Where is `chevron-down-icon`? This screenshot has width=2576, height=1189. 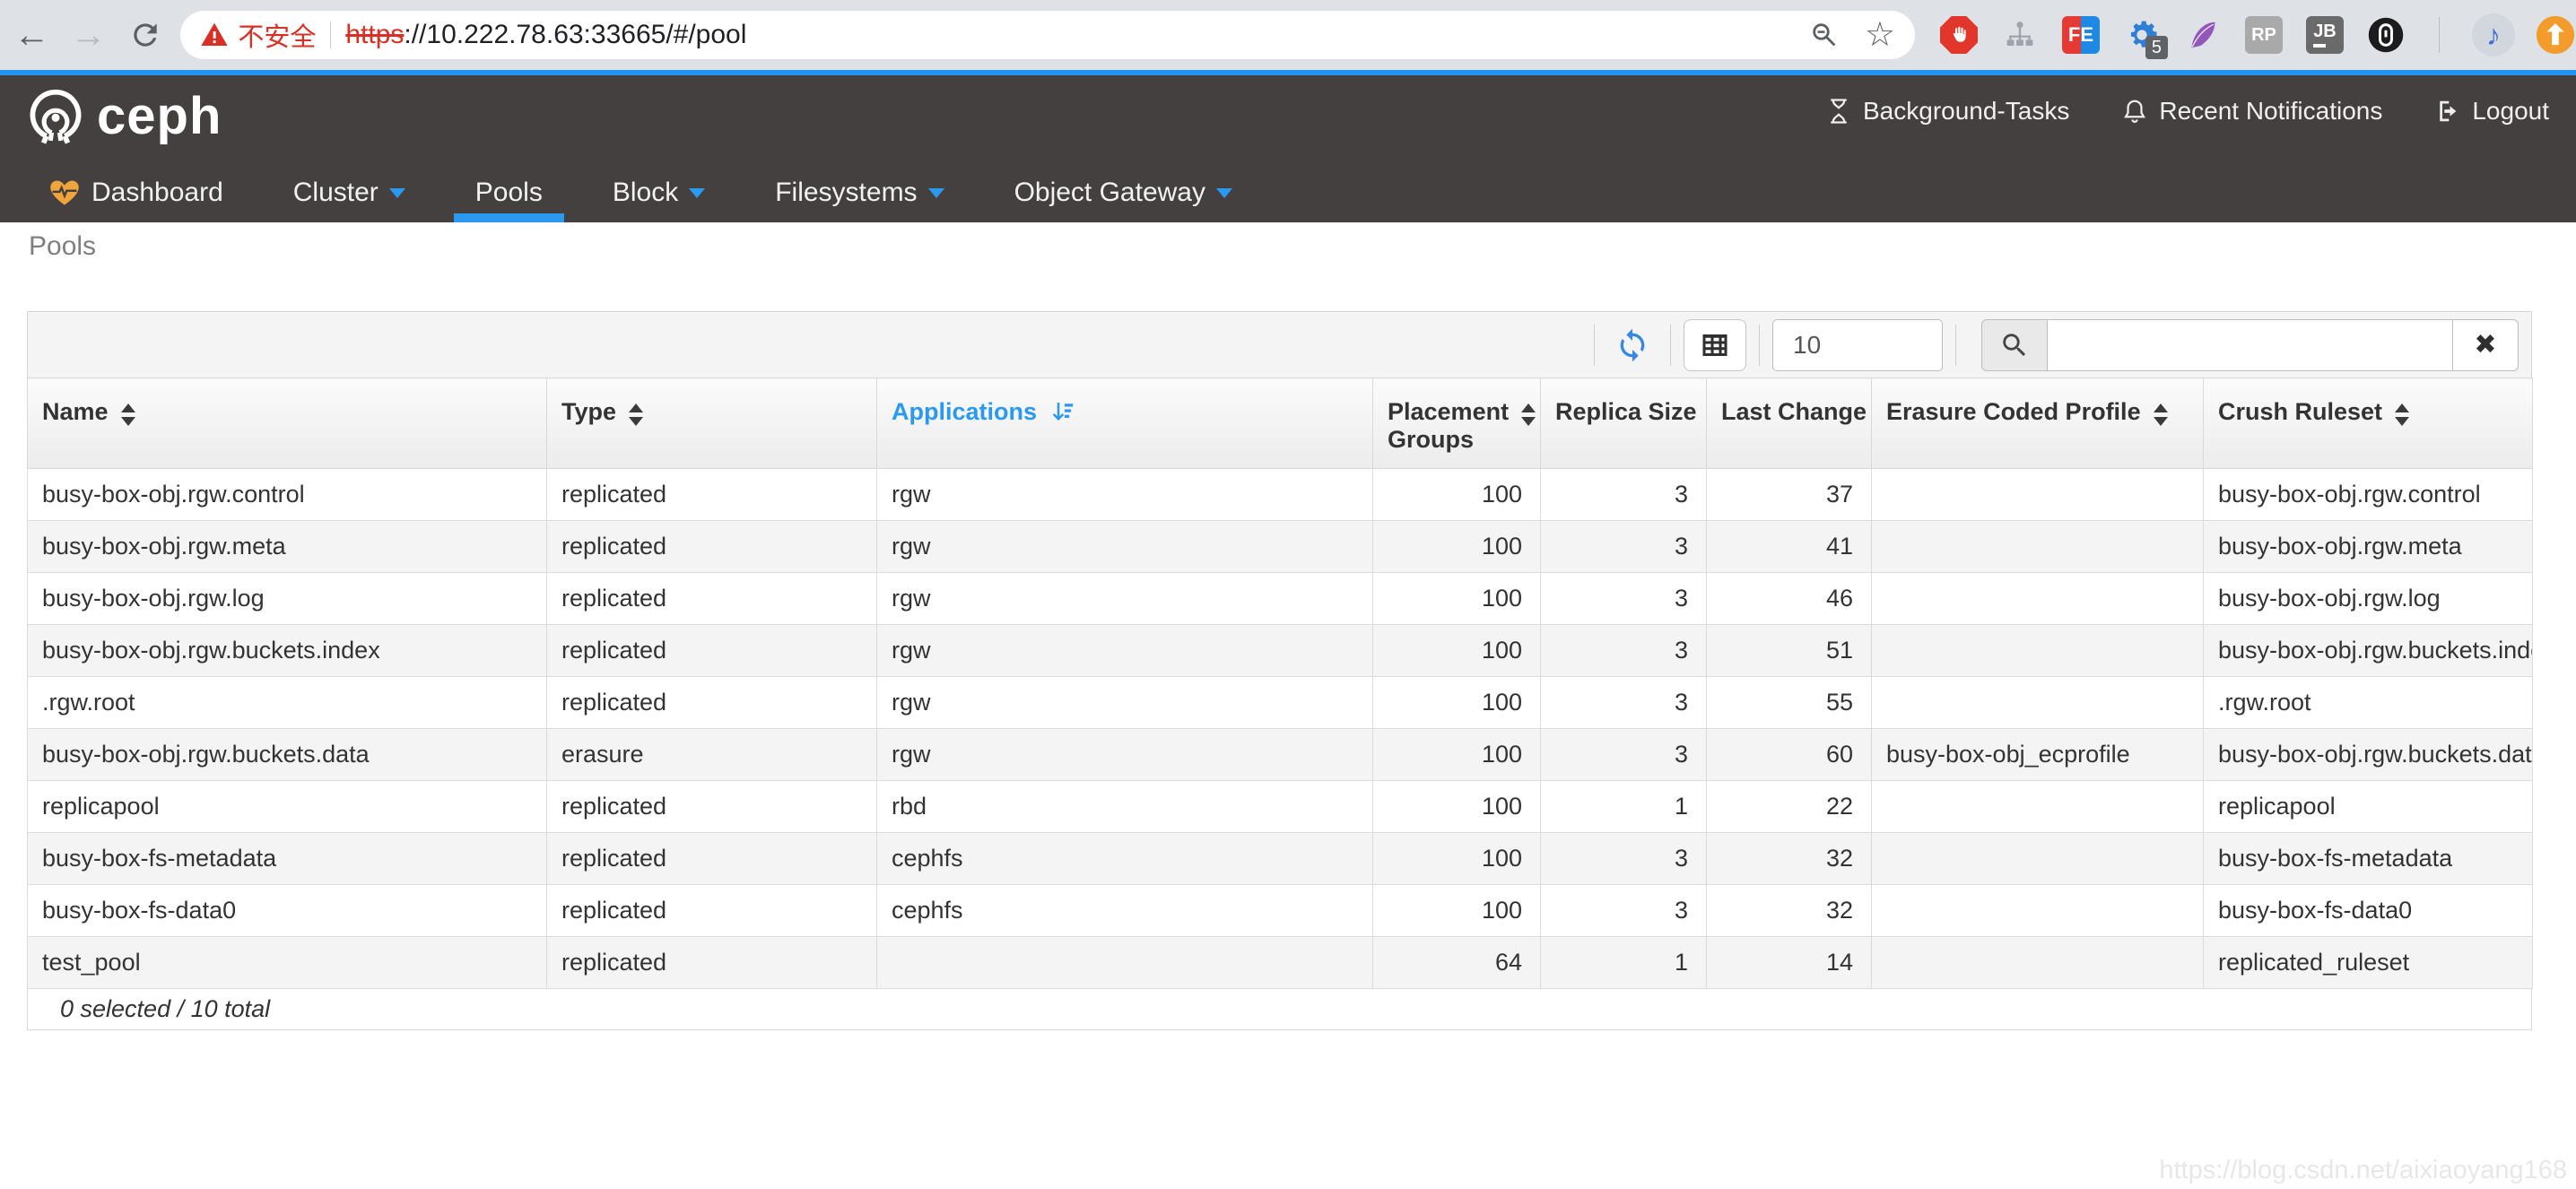 chevron-down-icon is located at coordinates (396, 192).